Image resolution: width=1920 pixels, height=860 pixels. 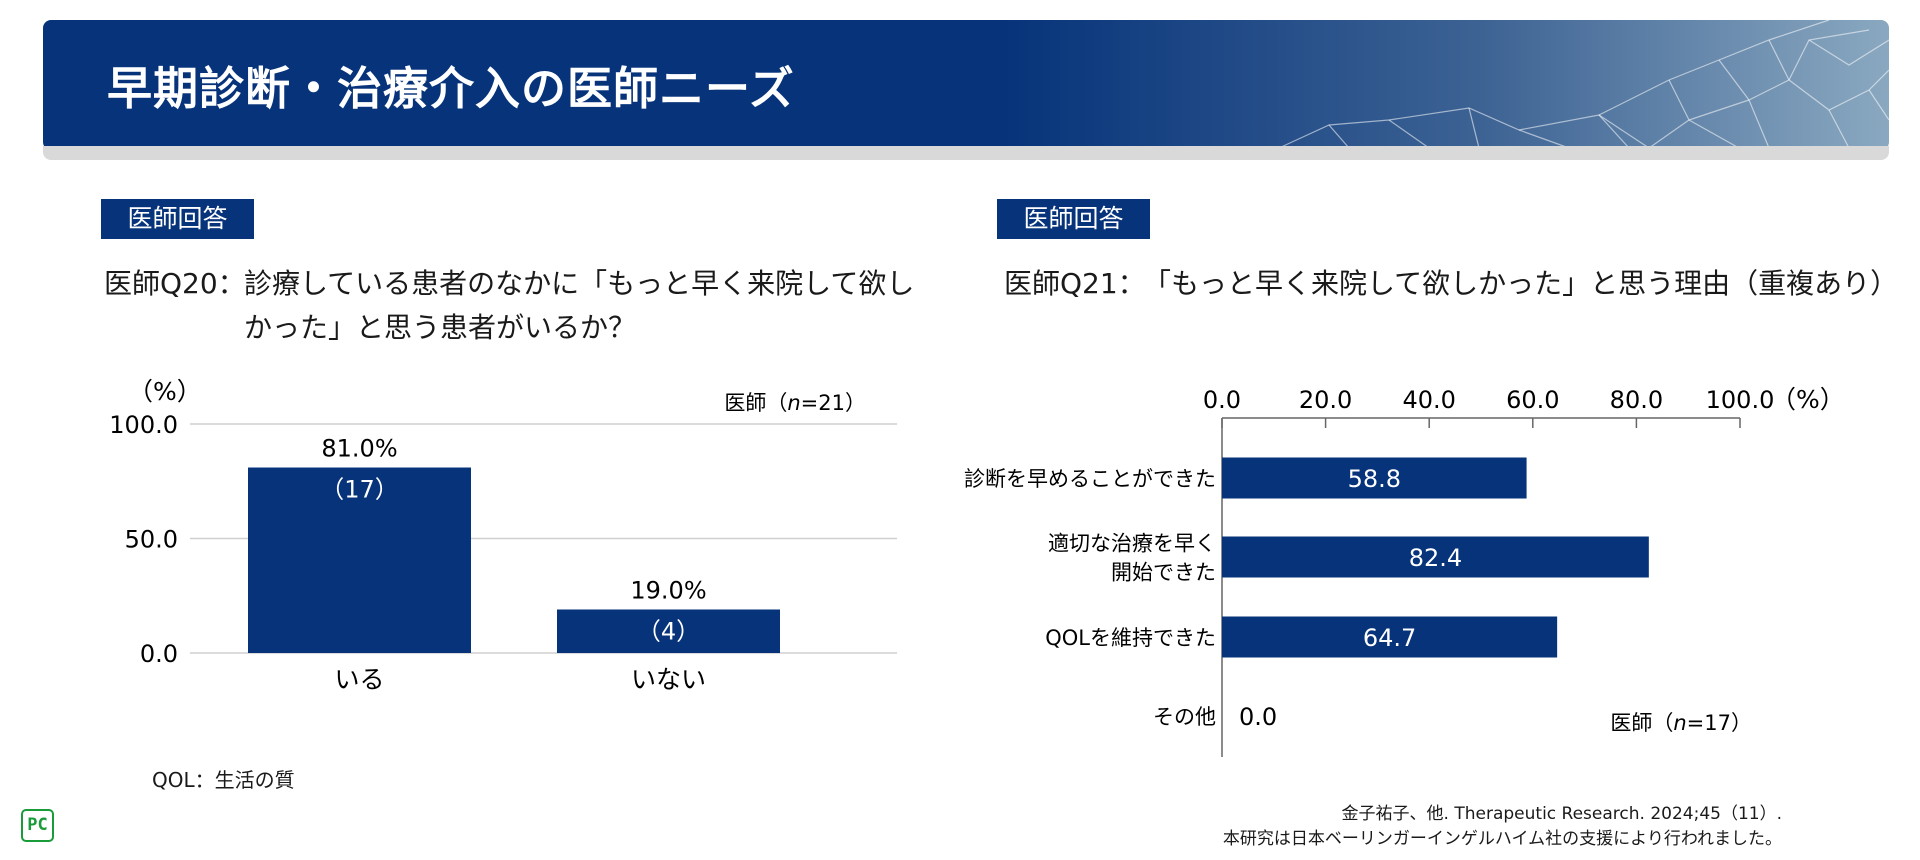 I want to click on y-category-label: その他, so click(x=1184, y=717).